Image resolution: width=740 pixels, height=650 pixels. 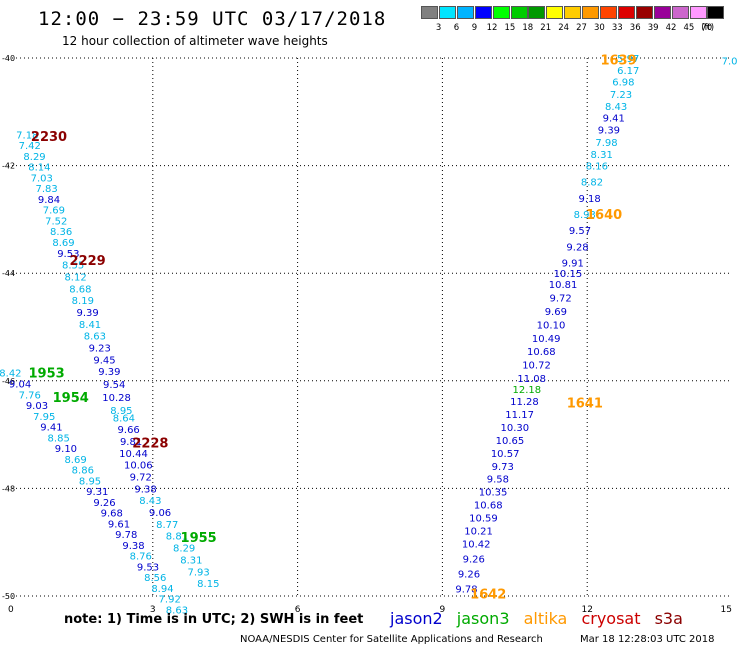 What do you see at coordinates (49, 200) in the screenshot?
I see `wave-height-value: 9.84` at bounding box center [49, 200].